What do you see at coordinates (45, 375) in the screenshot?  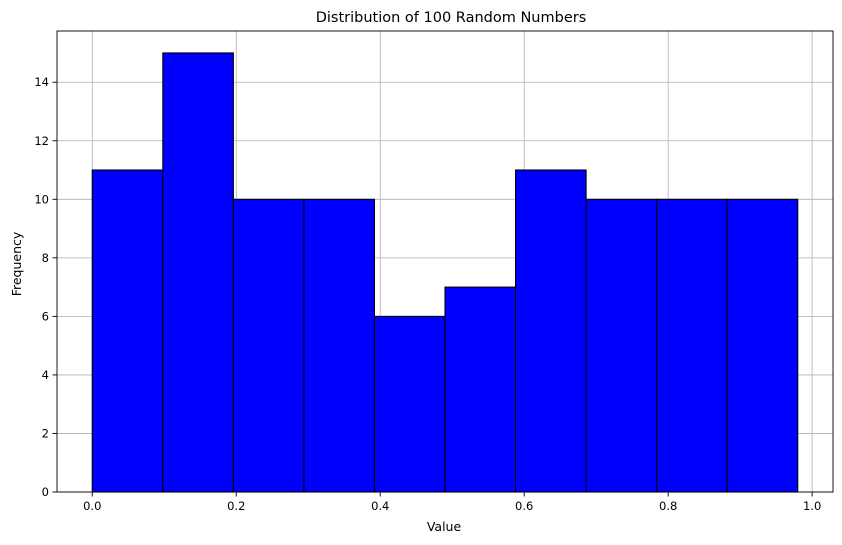 I see `y-tick-label-2: 4` at bounding box center [45, 375].